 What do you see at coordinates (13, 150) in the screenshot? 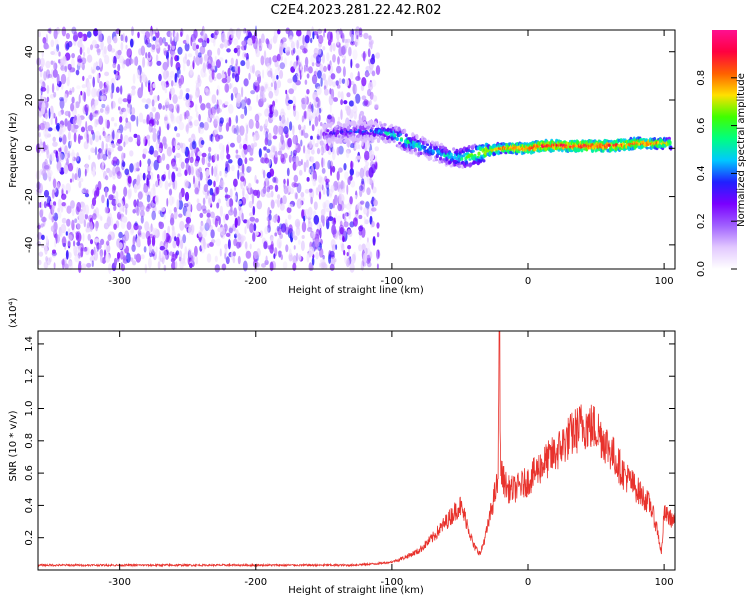
I see `spectrogram-y-label: Frequency (Hz)` at bounding box center [13, 150].